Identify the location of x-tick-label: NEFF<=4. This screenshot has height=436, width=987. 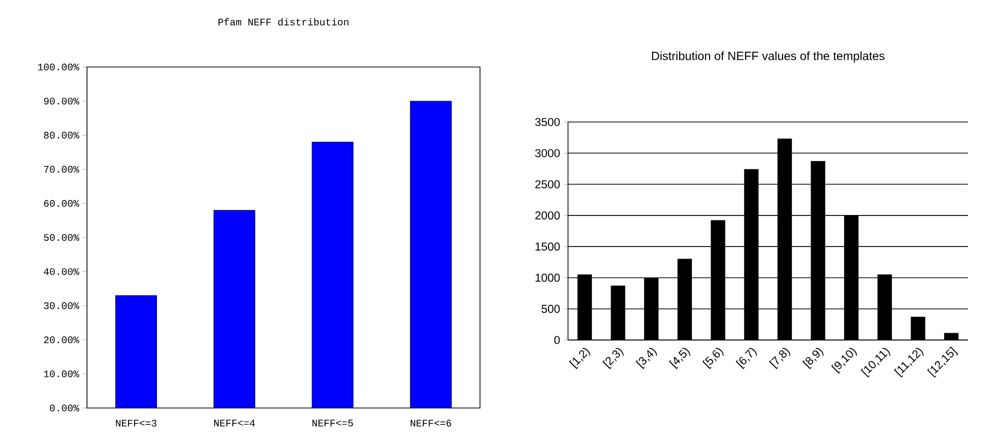
(234, 423).